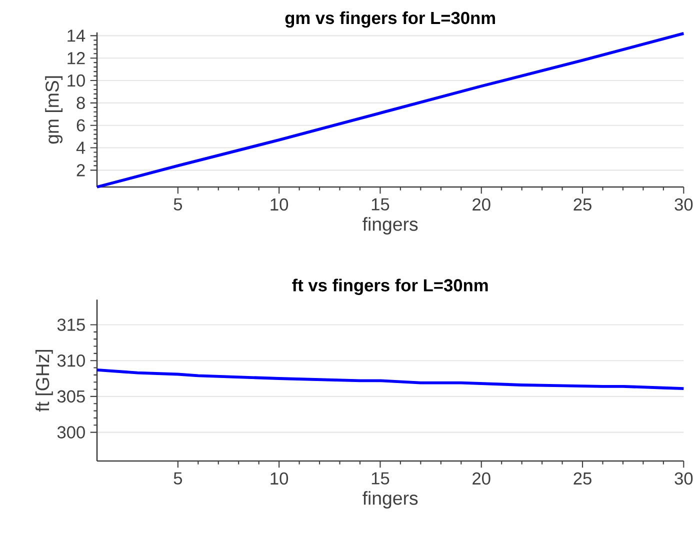 This screenshot has height=539, width=694. What do you see at coordinates (391, 379) in the screenshot?
I see `line-series` at bounding box center [391, 379].